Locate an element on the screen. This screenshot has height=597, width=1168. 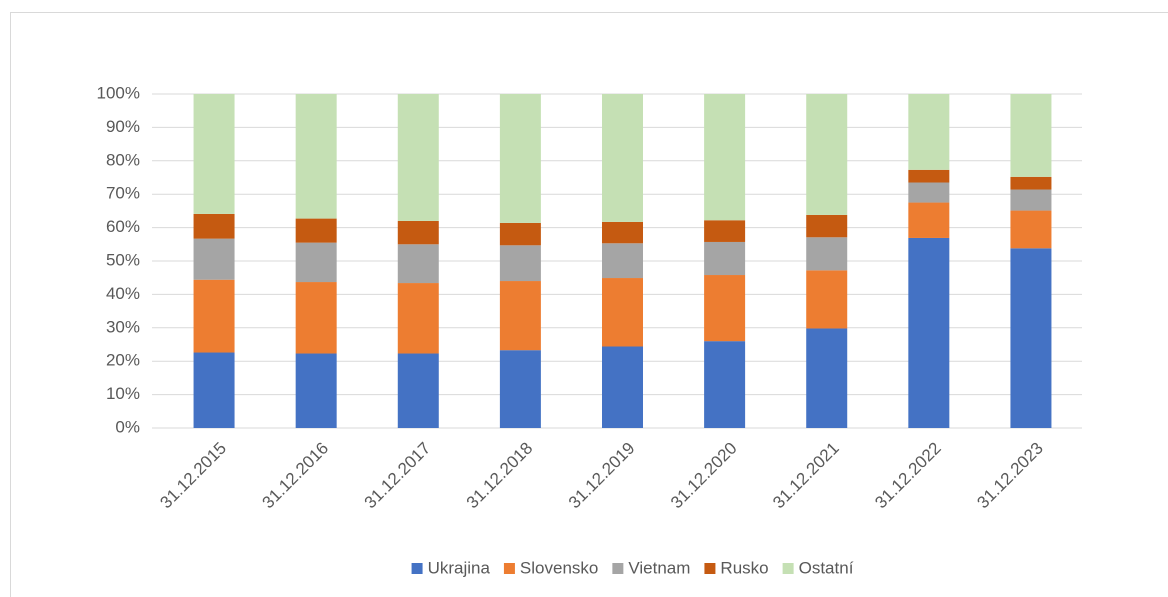
y-tick-label: 10% is located at coordinates (123, 393).